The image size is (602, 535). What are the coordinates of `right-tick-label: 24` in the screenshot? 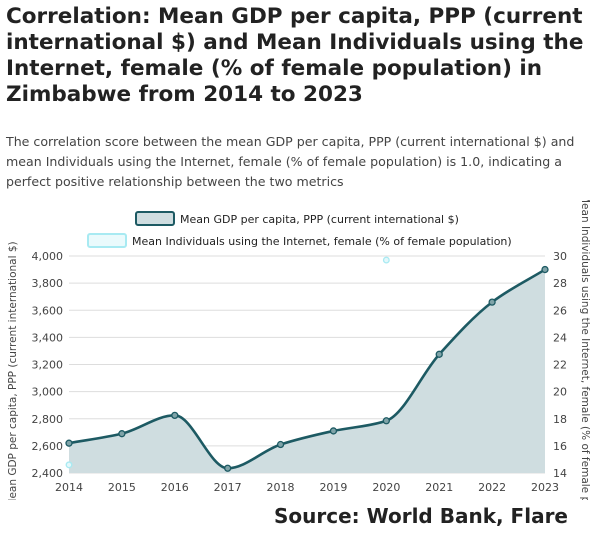 It's located at (560, 337).